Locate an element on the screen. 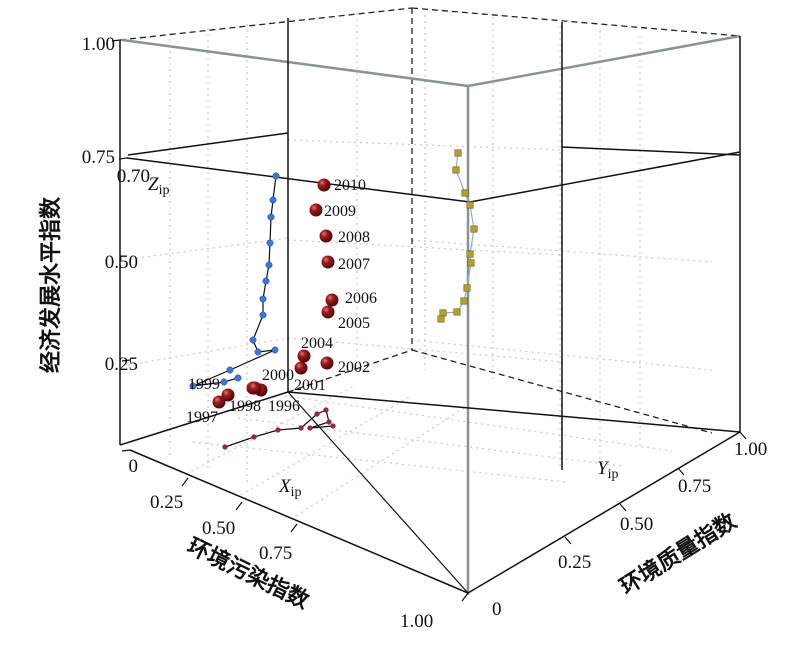  data-point-2004 is located at coordinates (304, 356).